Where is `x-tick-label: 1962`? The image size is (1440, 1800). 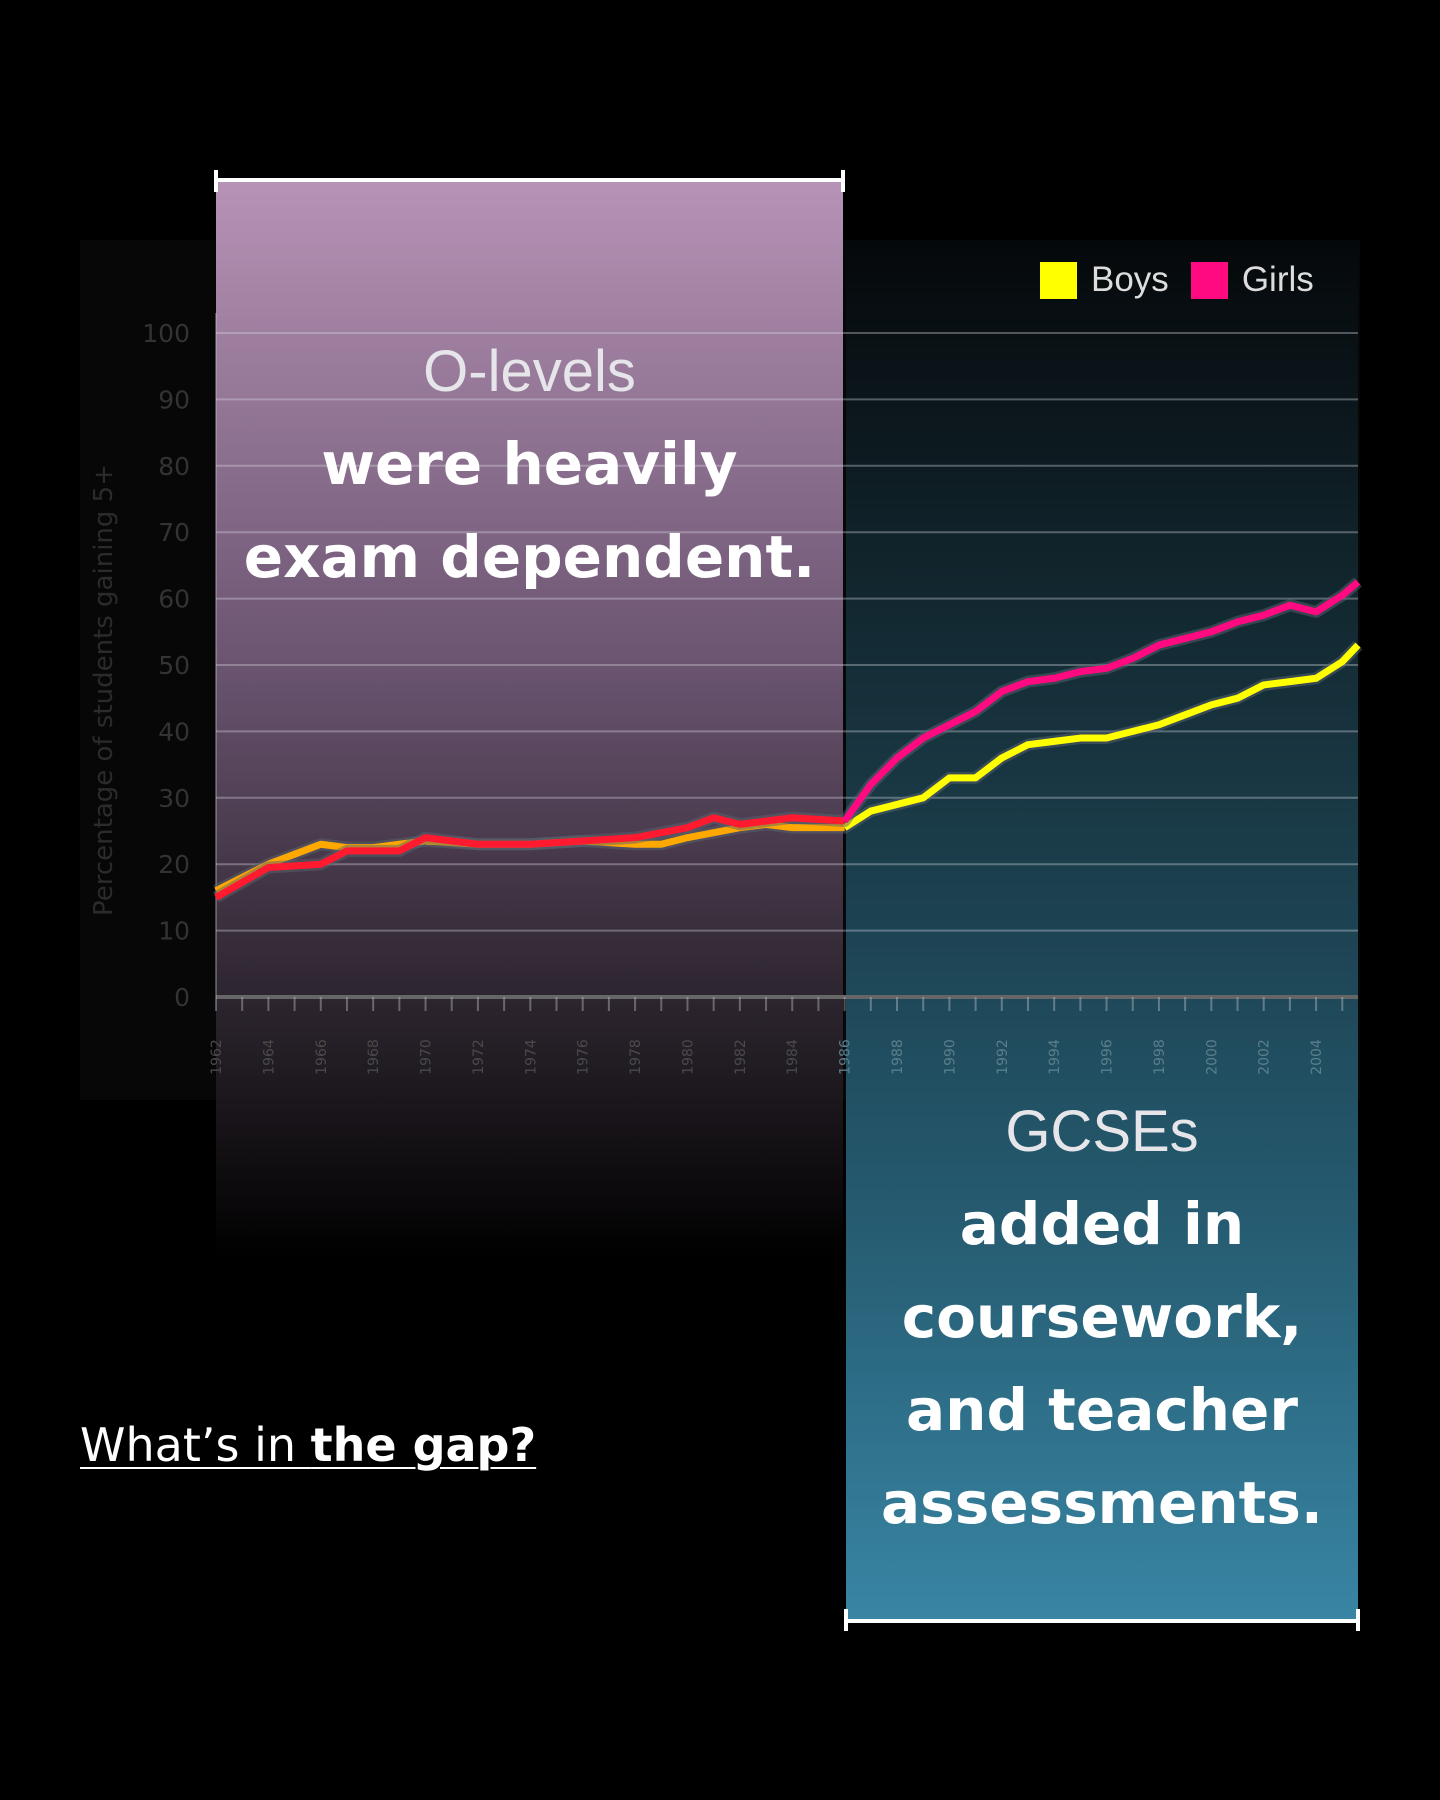
x-tick-label: 1962 is located at coordinates (217, 1057).